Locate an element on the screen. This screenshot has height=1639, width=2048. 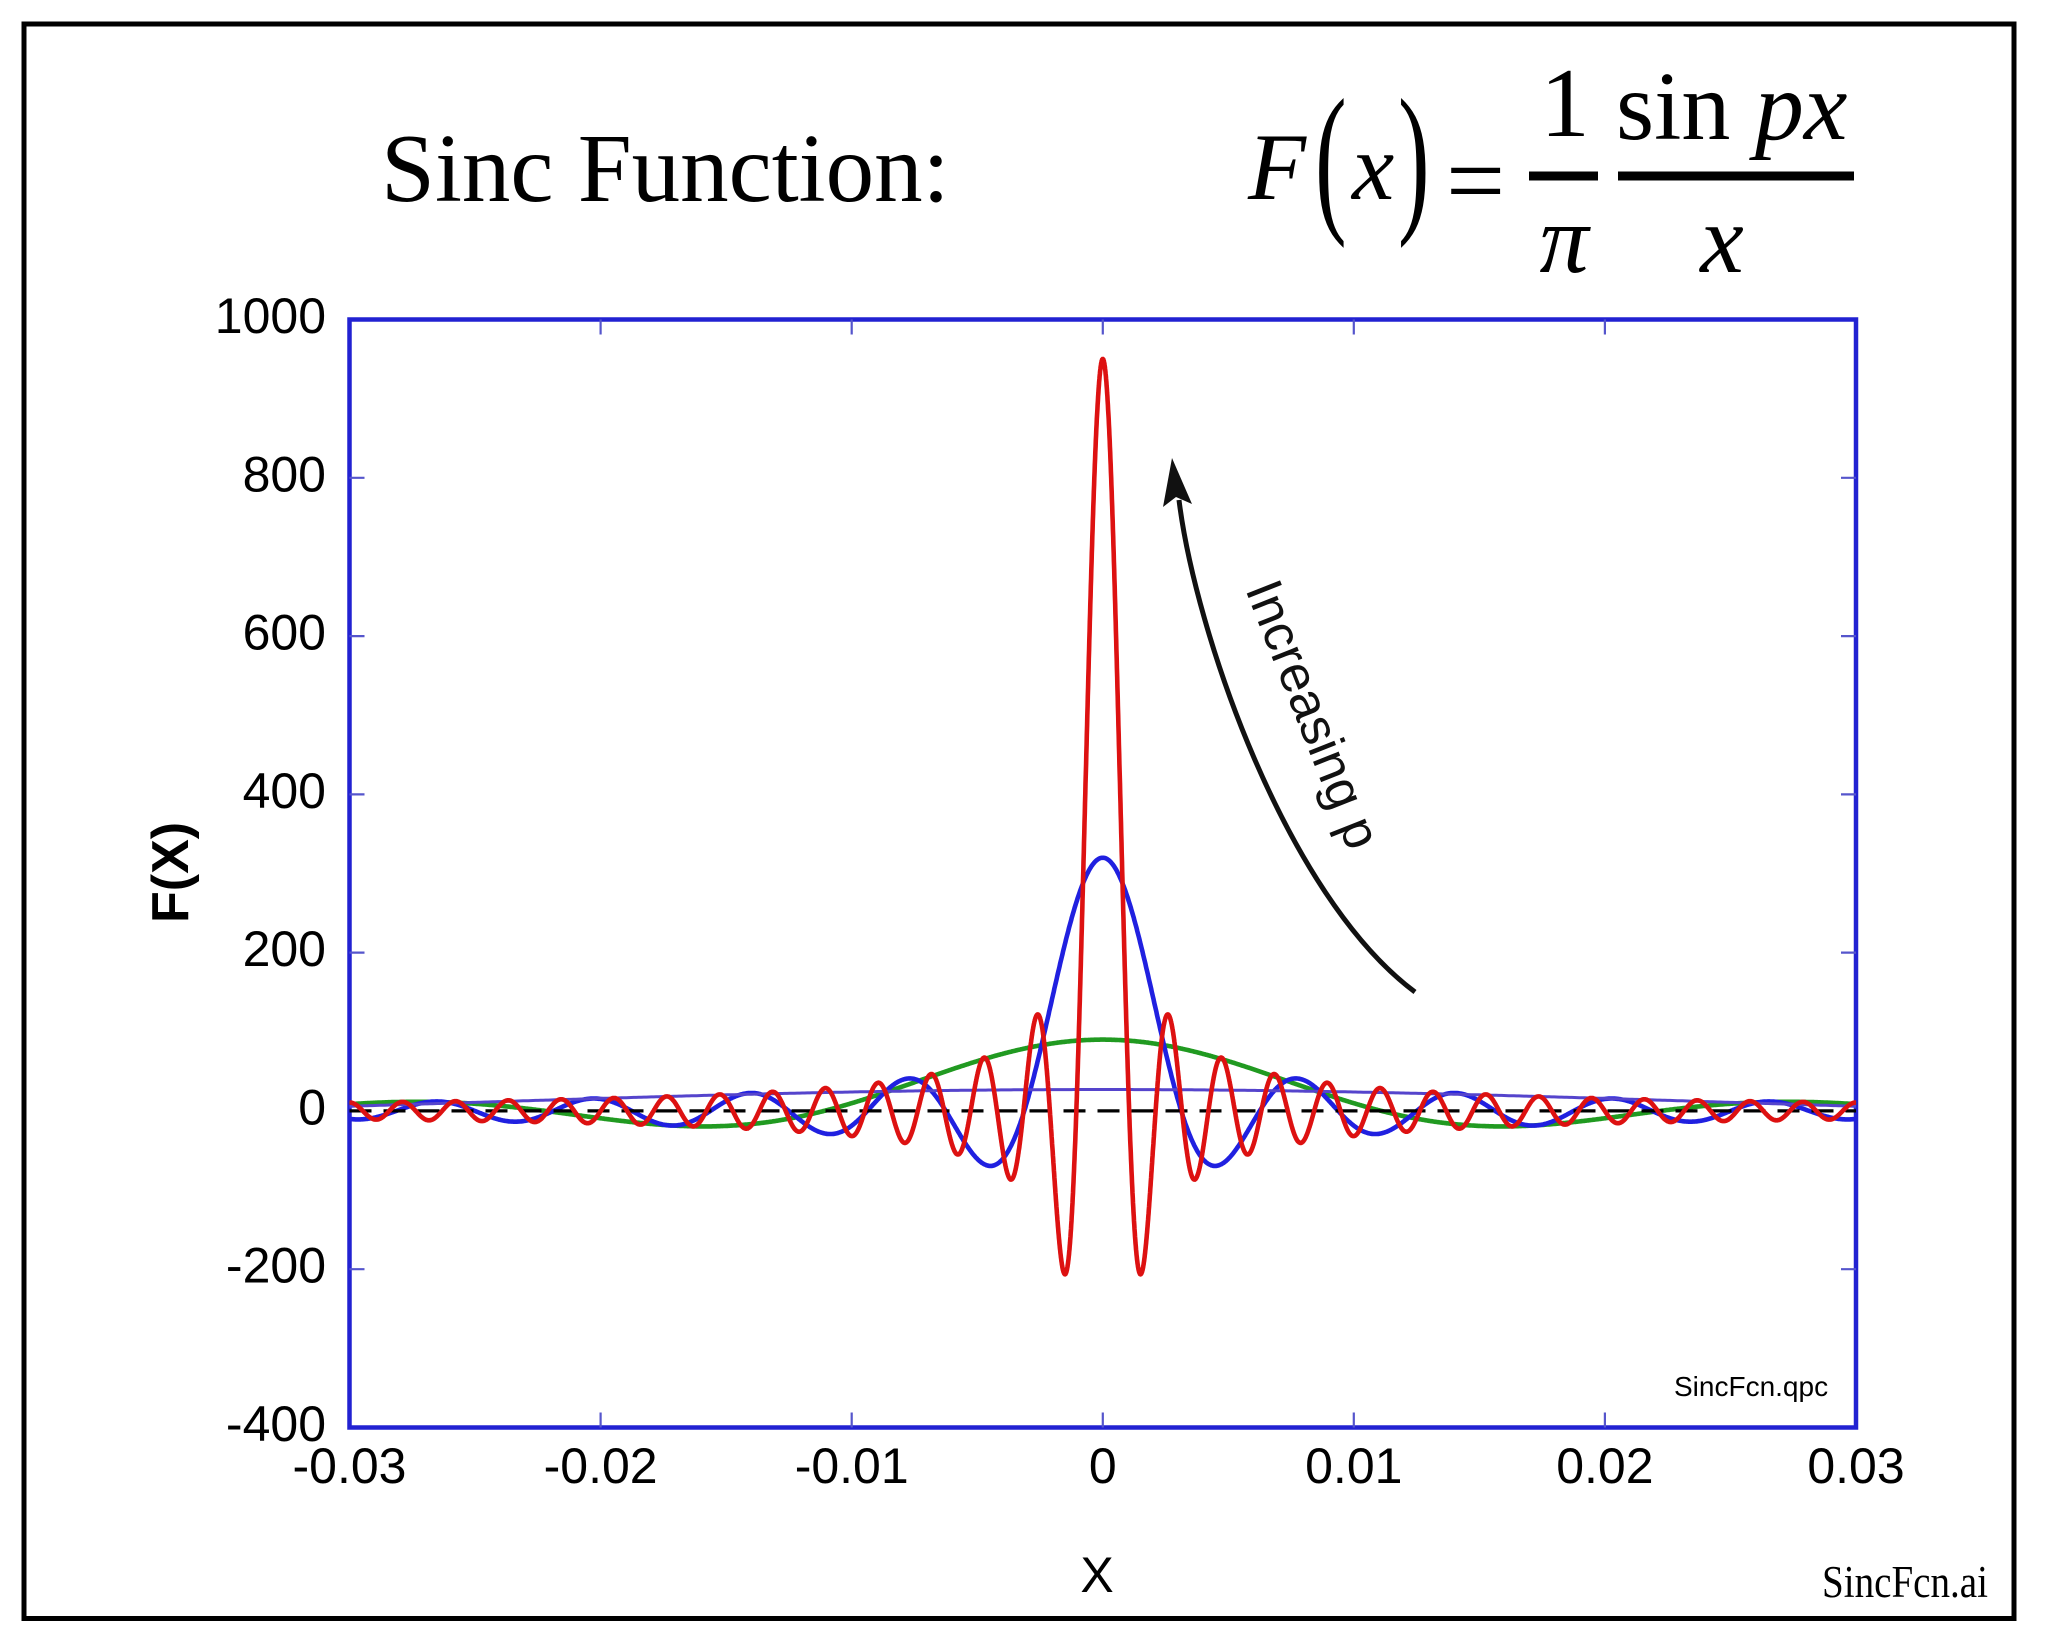
svg-text: 400 is located at coordinates (284, 791).